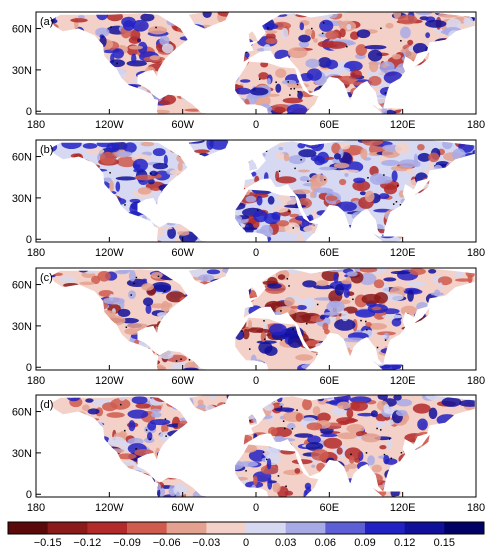  What do you see at coordinates (127, 543) in the screenshot?
I see `colorbar-tick-label: −0.09` at bounding box center [127, 543].